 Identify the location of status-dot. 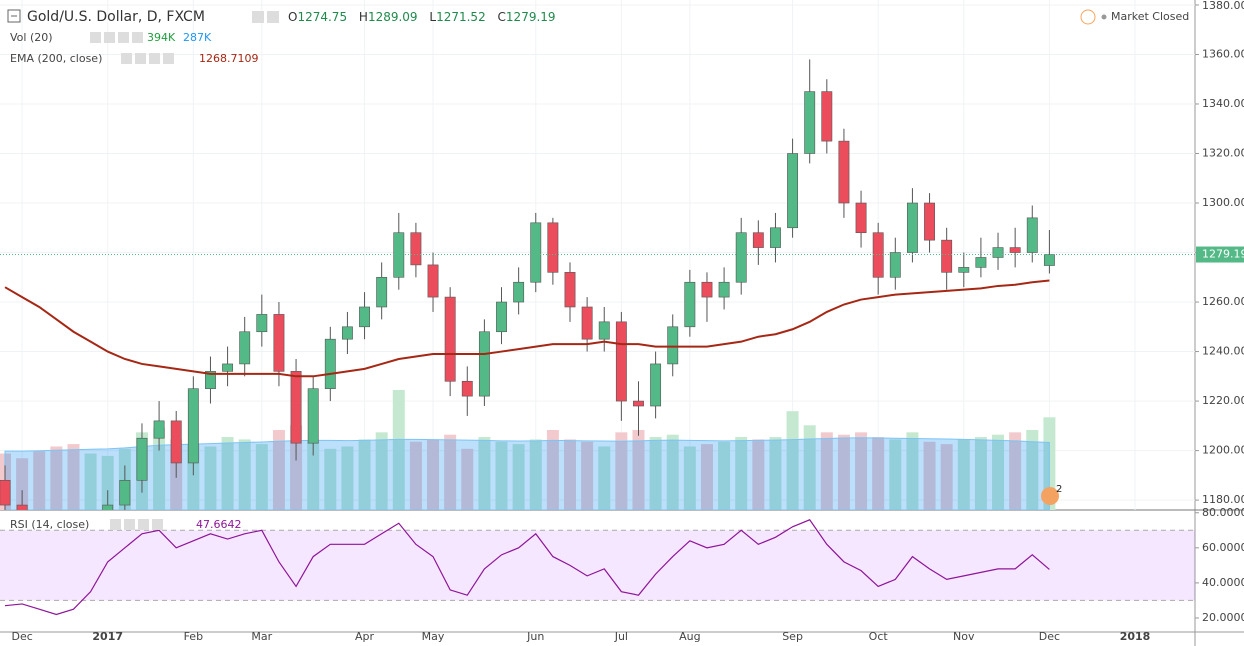
(1104, 17).